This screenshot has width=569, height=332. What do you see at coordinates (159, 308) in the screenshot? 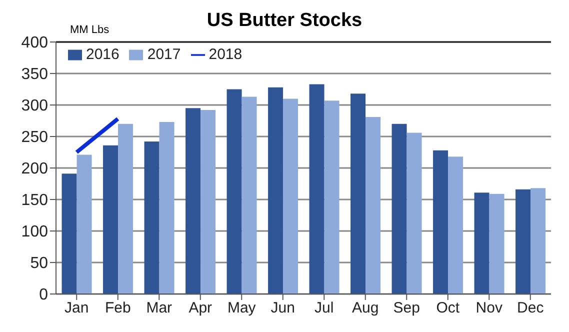
I see `x-tick-label: Mar` at bounding box center [159, 308].